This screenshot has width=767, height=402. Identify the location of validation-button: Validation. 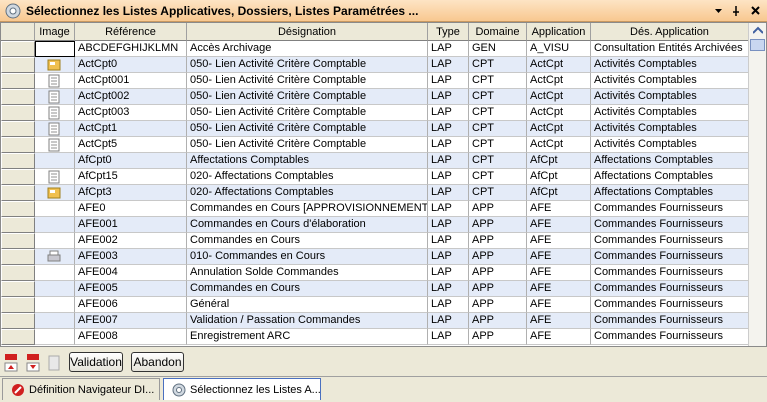
(96, 362).